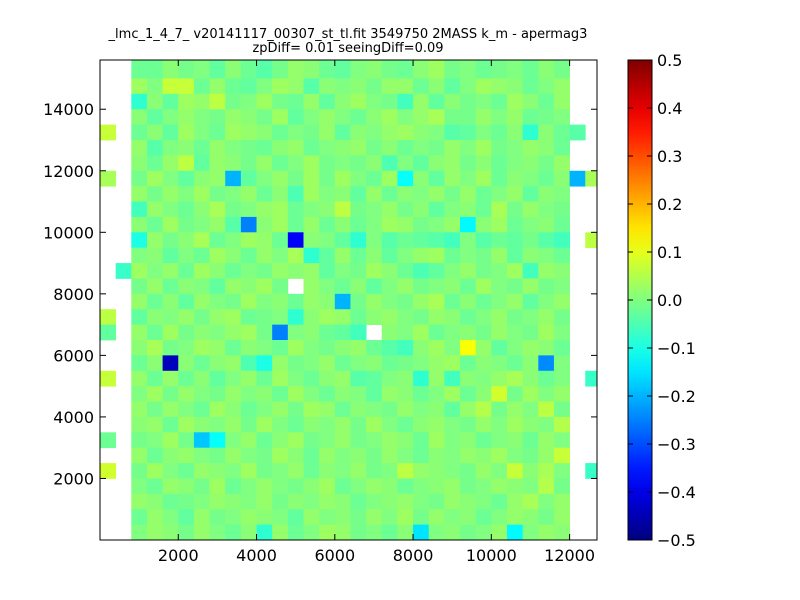  What do you see at coordinates (676, 444) in the screenshot?
I see `colorbar-tick-label: −0.3` at bounding box center [676, 444].